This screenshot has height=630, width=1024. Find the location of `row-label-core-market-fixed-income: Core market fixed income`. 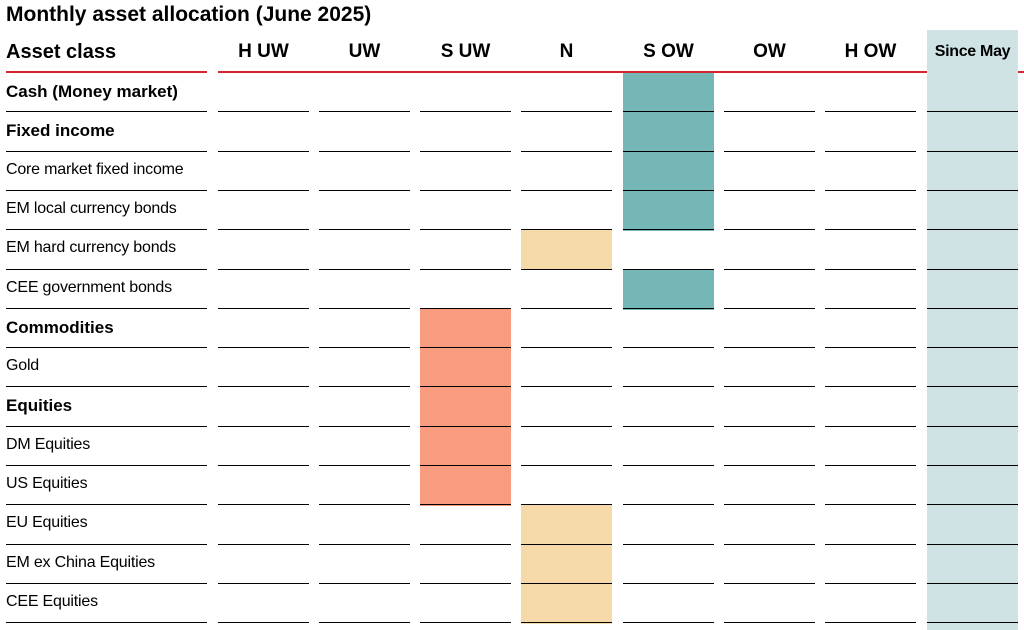

row-label-core-market-fixed-income: Core market fixed income is located at coordinates (95, 169).